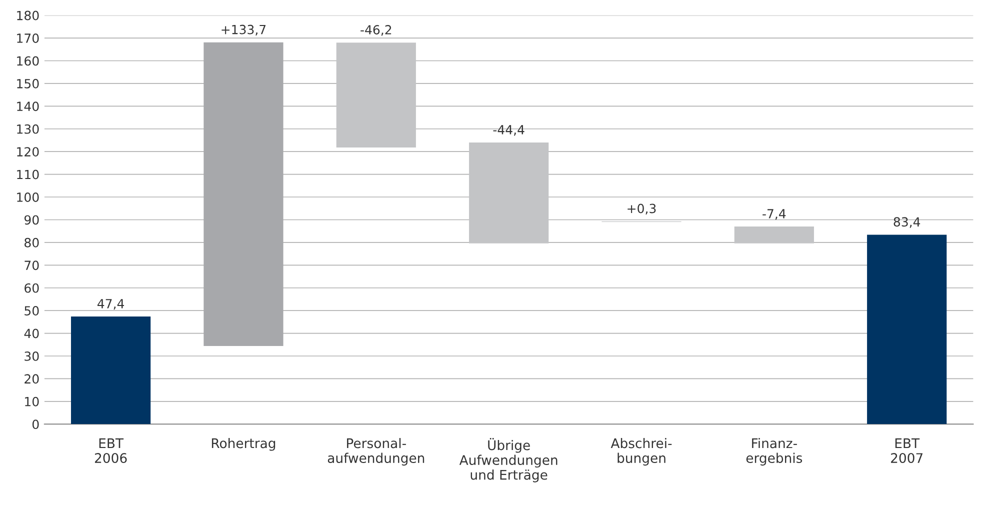 This screenshot has height=511, width=988. What do you see at coordinates (31, 288) in the screenshot?
I see `y-tick-label: 60` at bounding box center [31, 288].